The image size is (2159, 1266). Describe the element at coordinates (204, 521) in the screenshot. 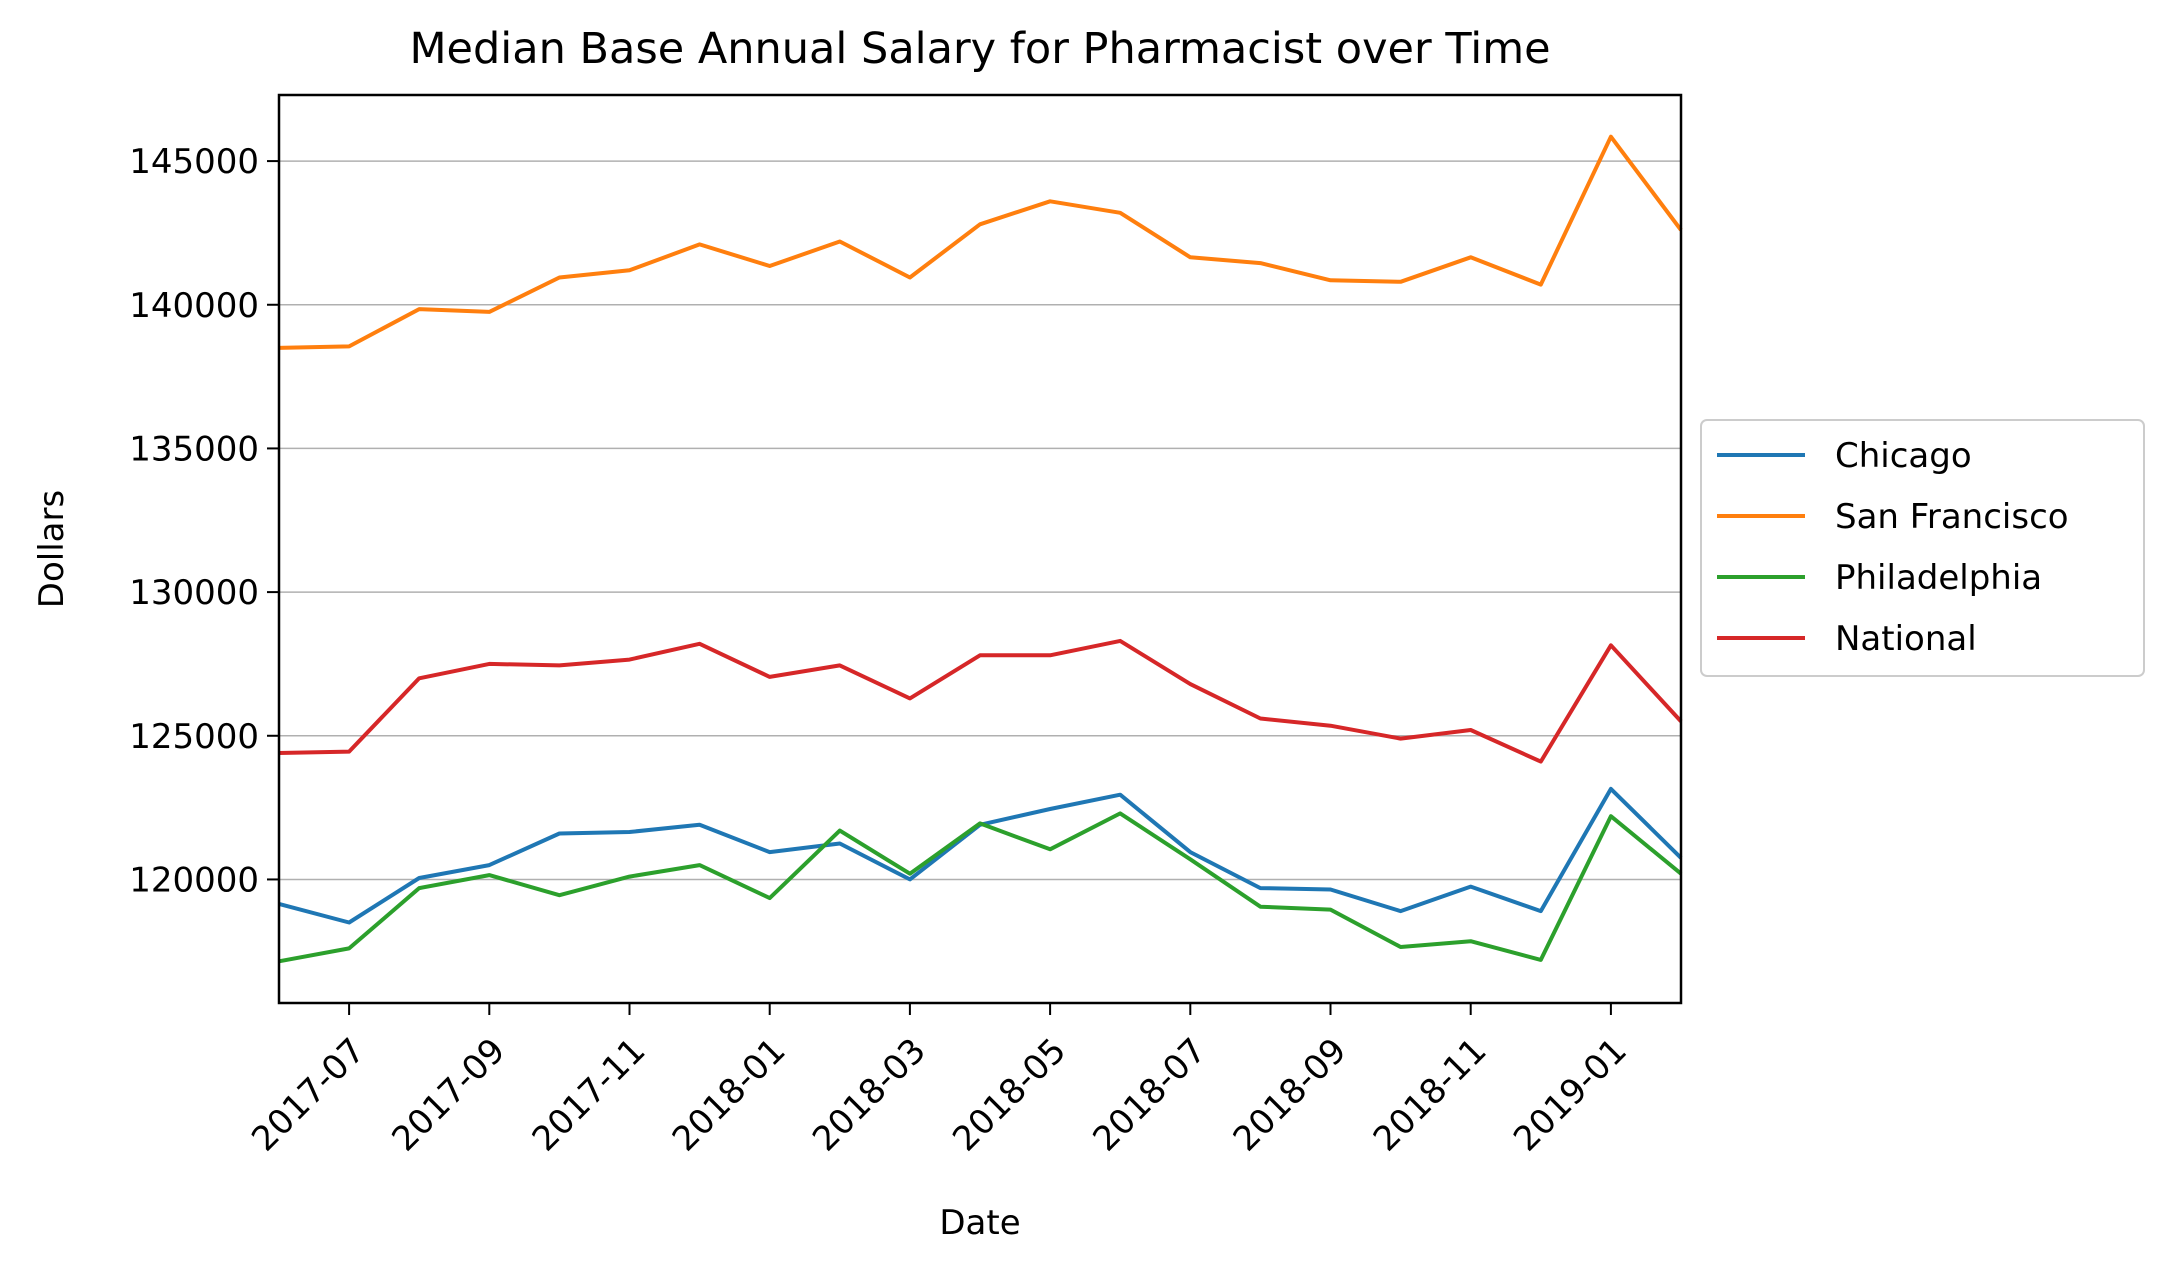

I see `y-axis: 120000 125000 130000 135000 140000 145000` at that location.